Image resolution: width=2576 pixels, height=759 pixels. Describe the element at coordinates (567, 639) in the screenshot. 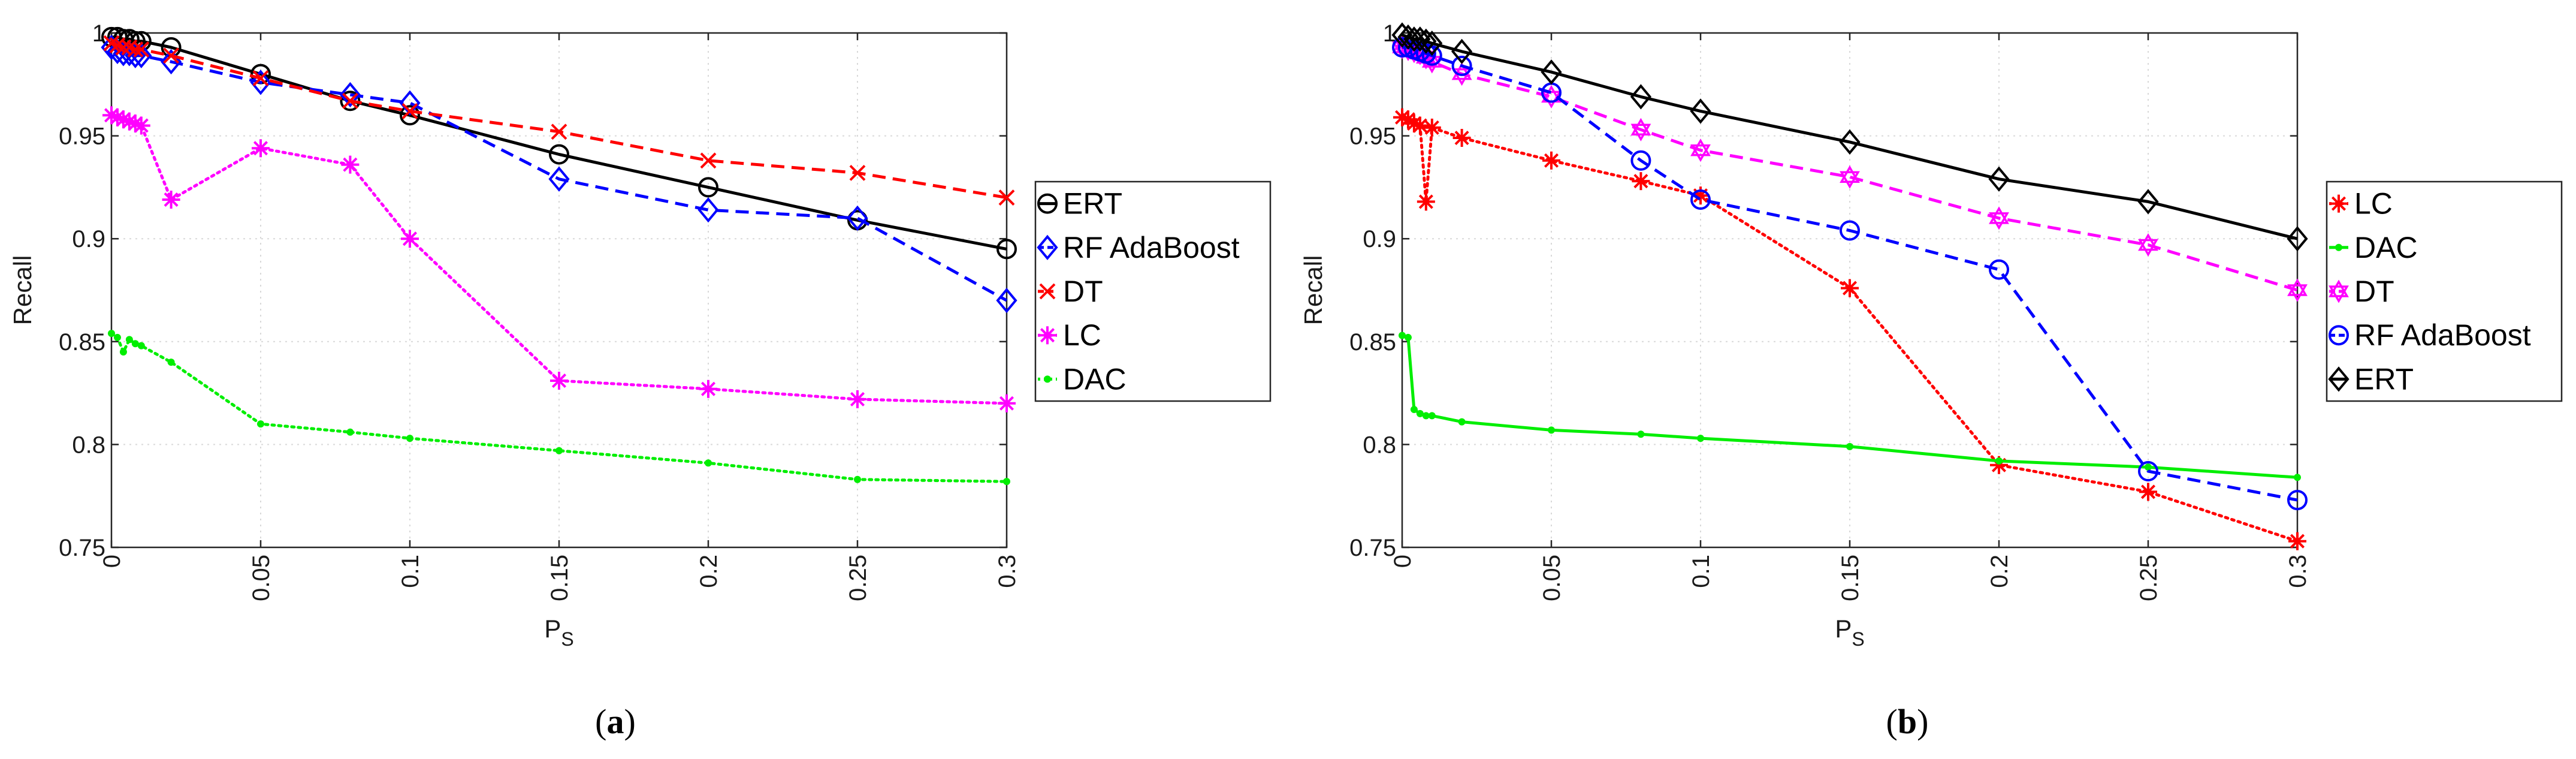

I see `x-axis-title-subscript: S` at that location.